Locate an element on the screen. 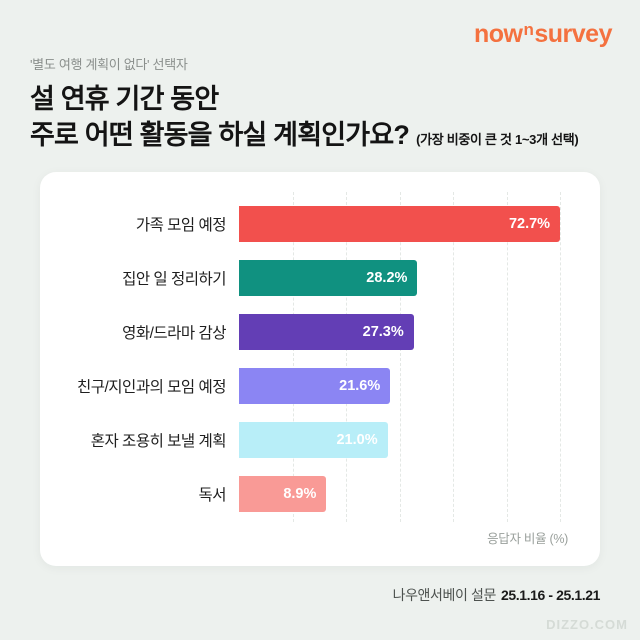 This screenshot has height=640, width=640. bar-2: 28.2% is located at coordinates (328, 278).